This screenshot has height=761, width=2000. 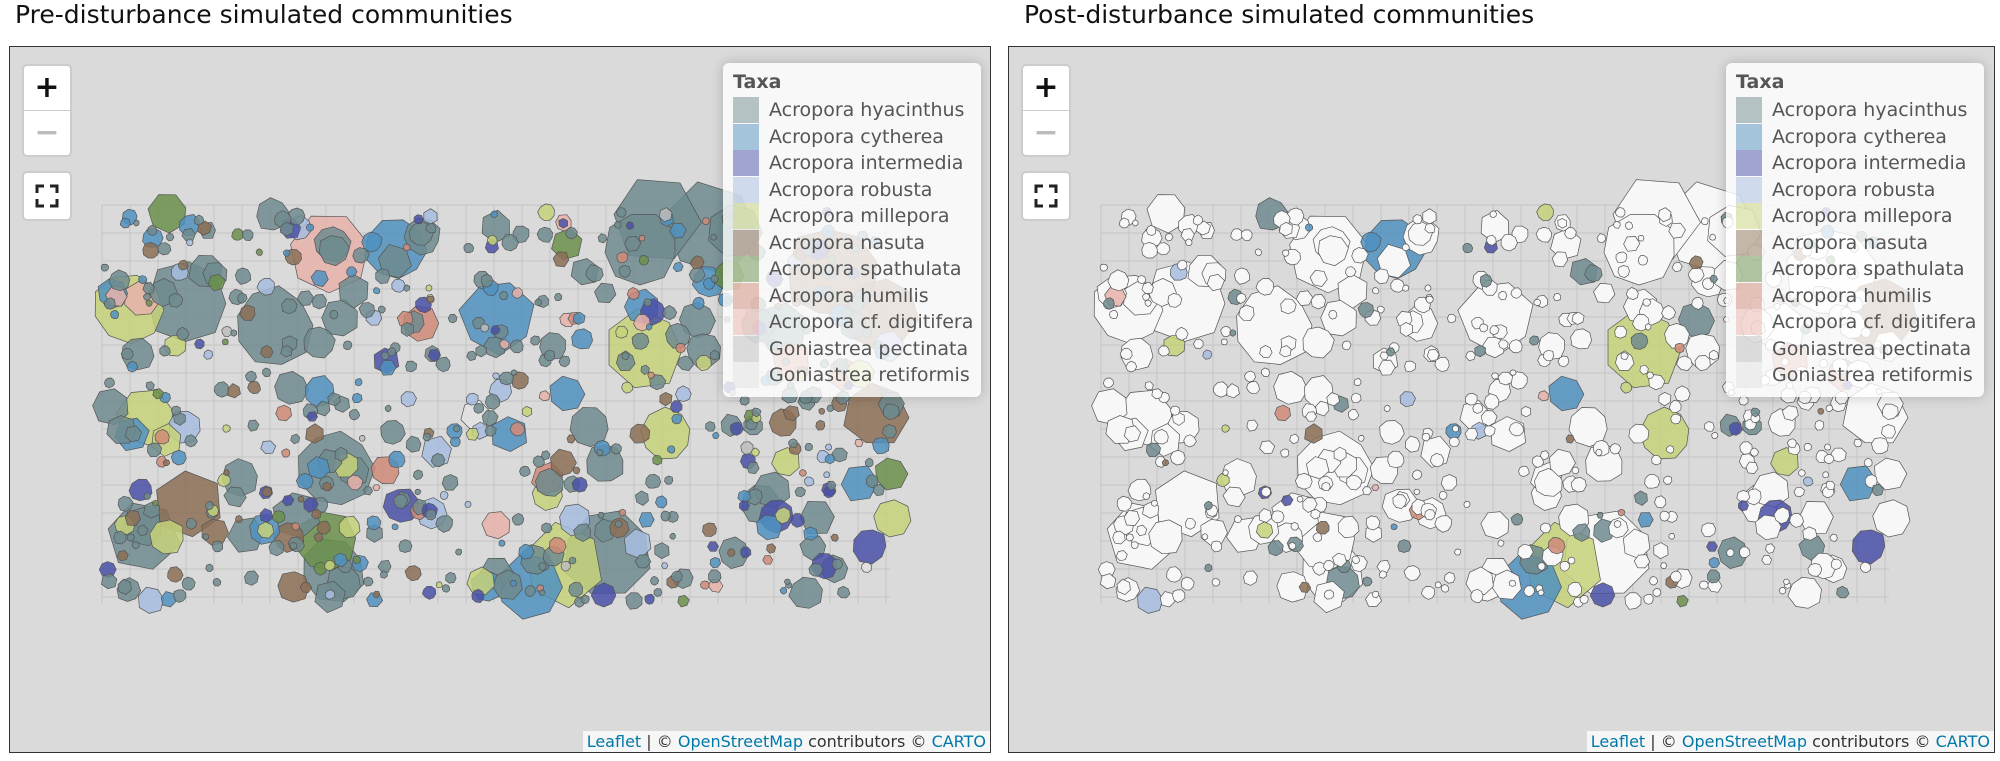 What do you see at coordinates (1852, 295) in the screenshot?
I see `legend-label: Acropora humilis` at bounding box center [1852, 295].